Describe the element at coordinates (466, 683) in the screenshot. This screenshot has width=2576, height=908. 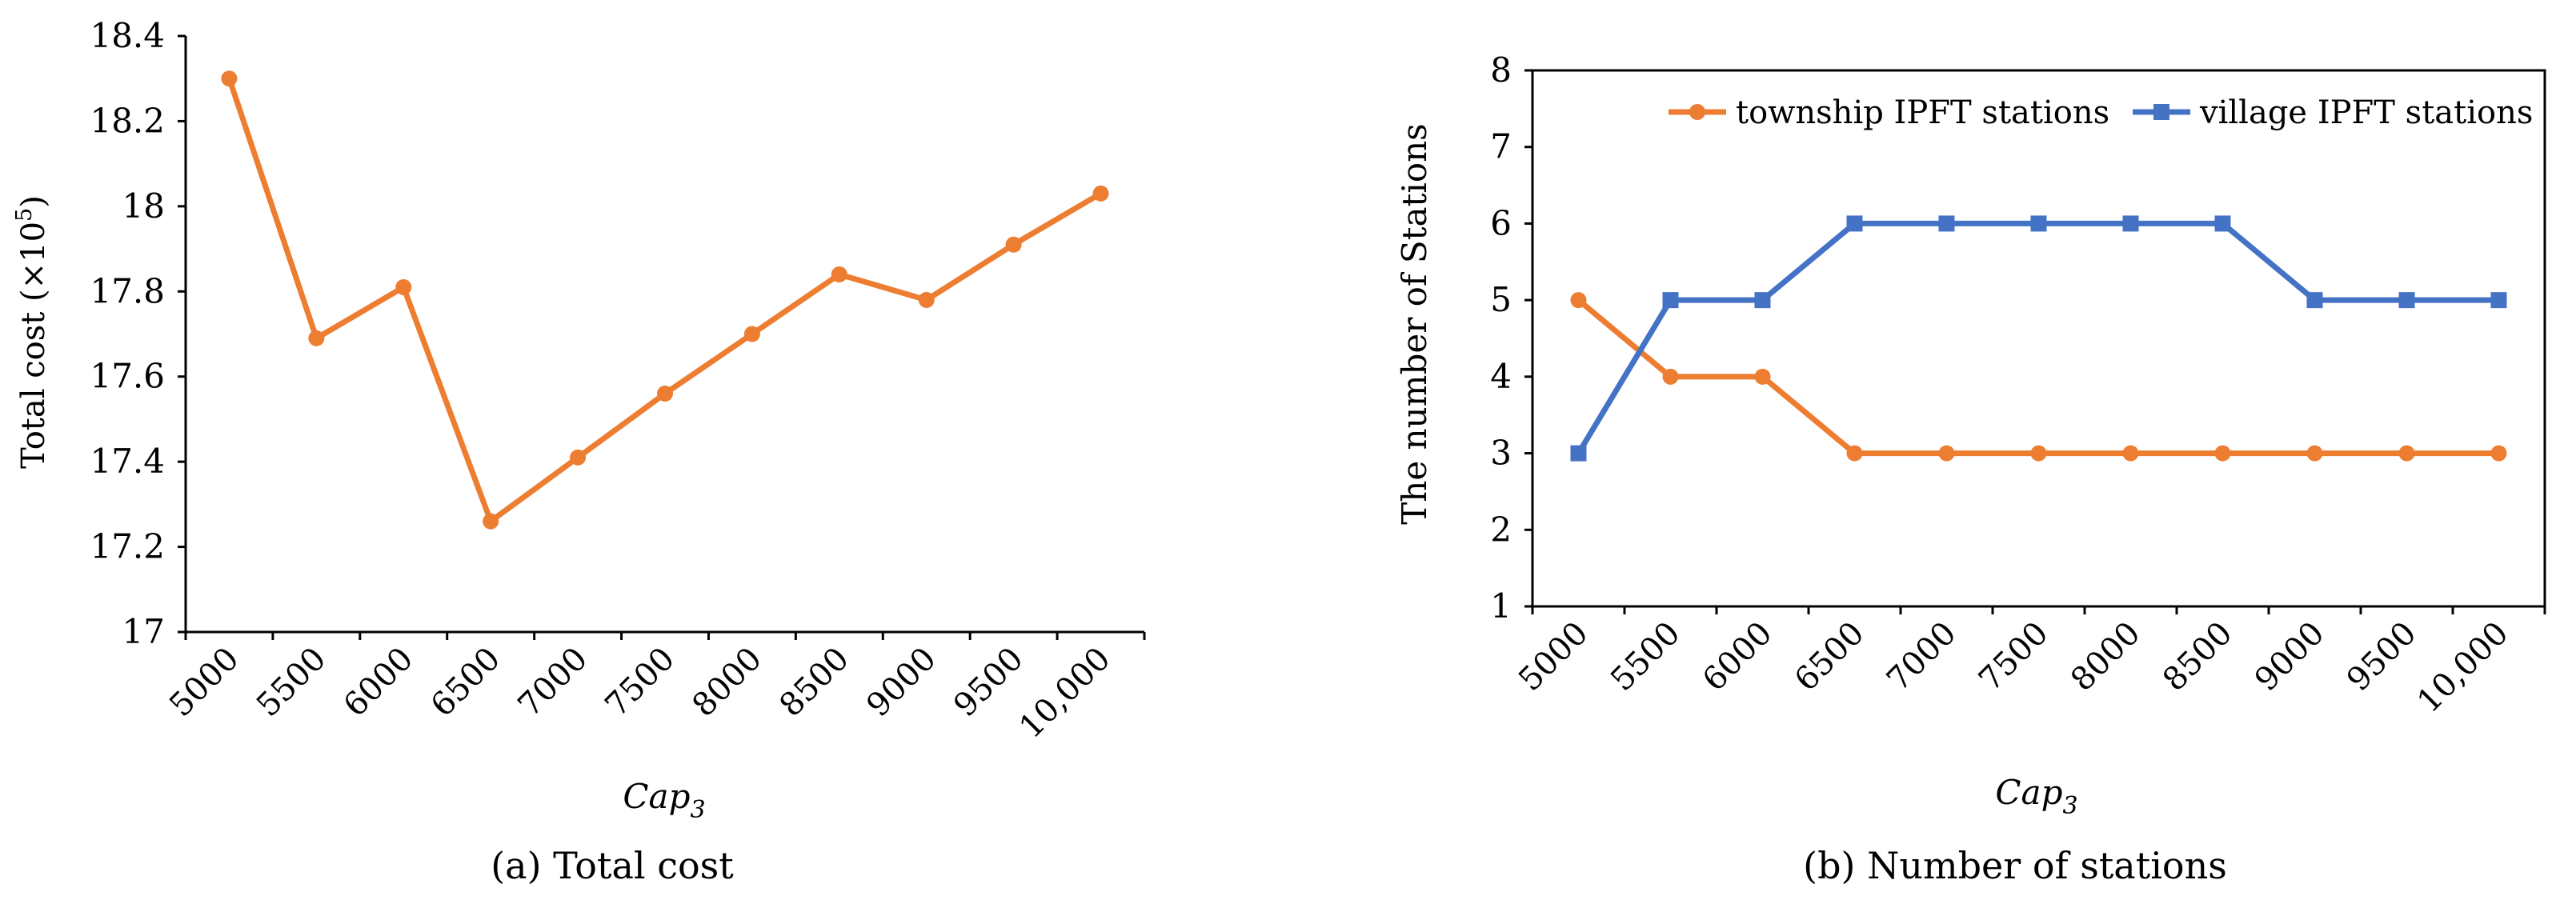
I see `chart-a-x-tick-label: 6500` at that location.